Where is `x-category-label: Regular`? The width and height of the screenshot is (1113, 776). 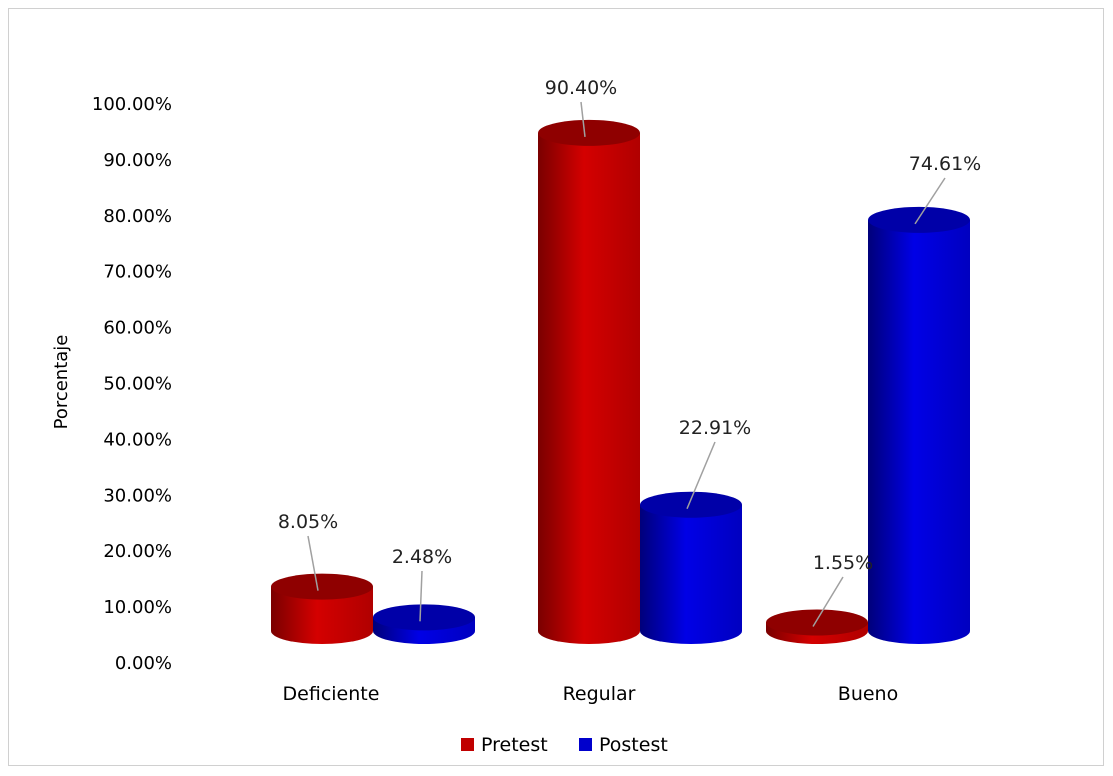
x-category-label: Regular is located at coordinates (599, 694).